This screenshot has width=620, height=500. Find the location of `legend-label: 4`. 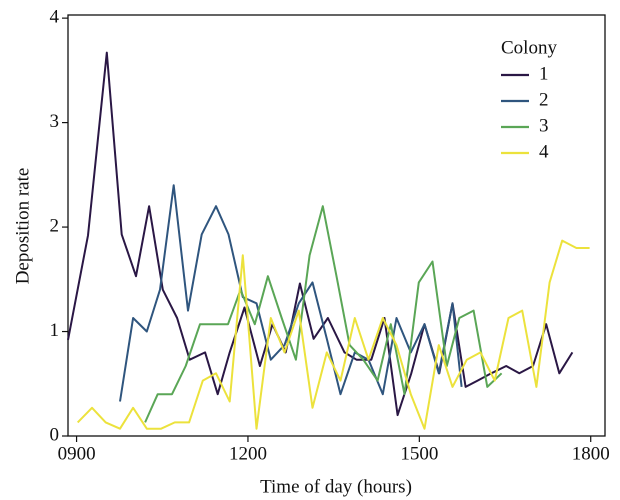

legend-label: 4 is located at coordinates (544, 151).